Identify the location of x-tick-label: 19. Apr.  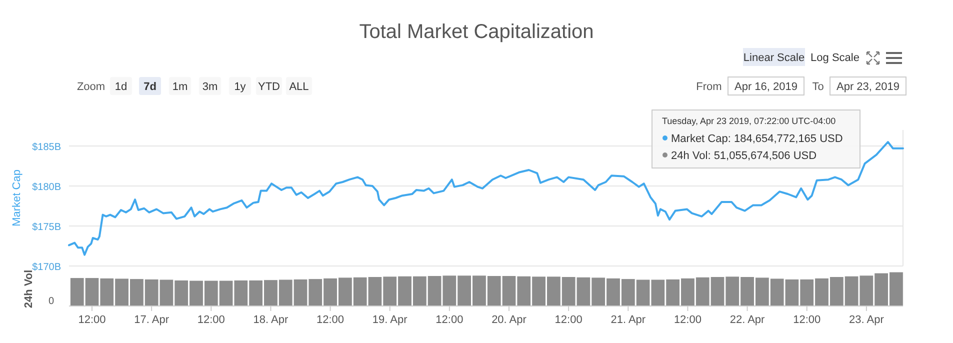
(390, 320).